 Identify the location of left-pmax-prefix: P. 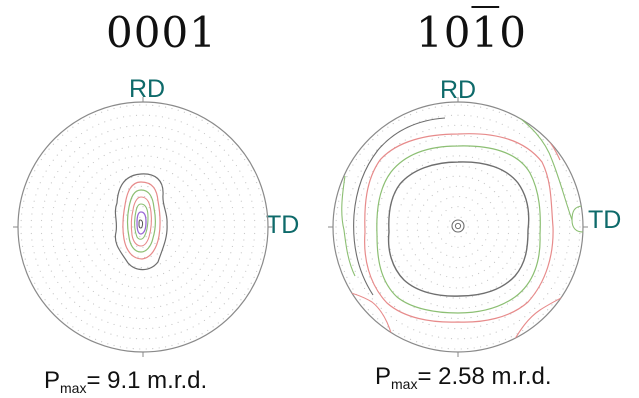
(52, 380).